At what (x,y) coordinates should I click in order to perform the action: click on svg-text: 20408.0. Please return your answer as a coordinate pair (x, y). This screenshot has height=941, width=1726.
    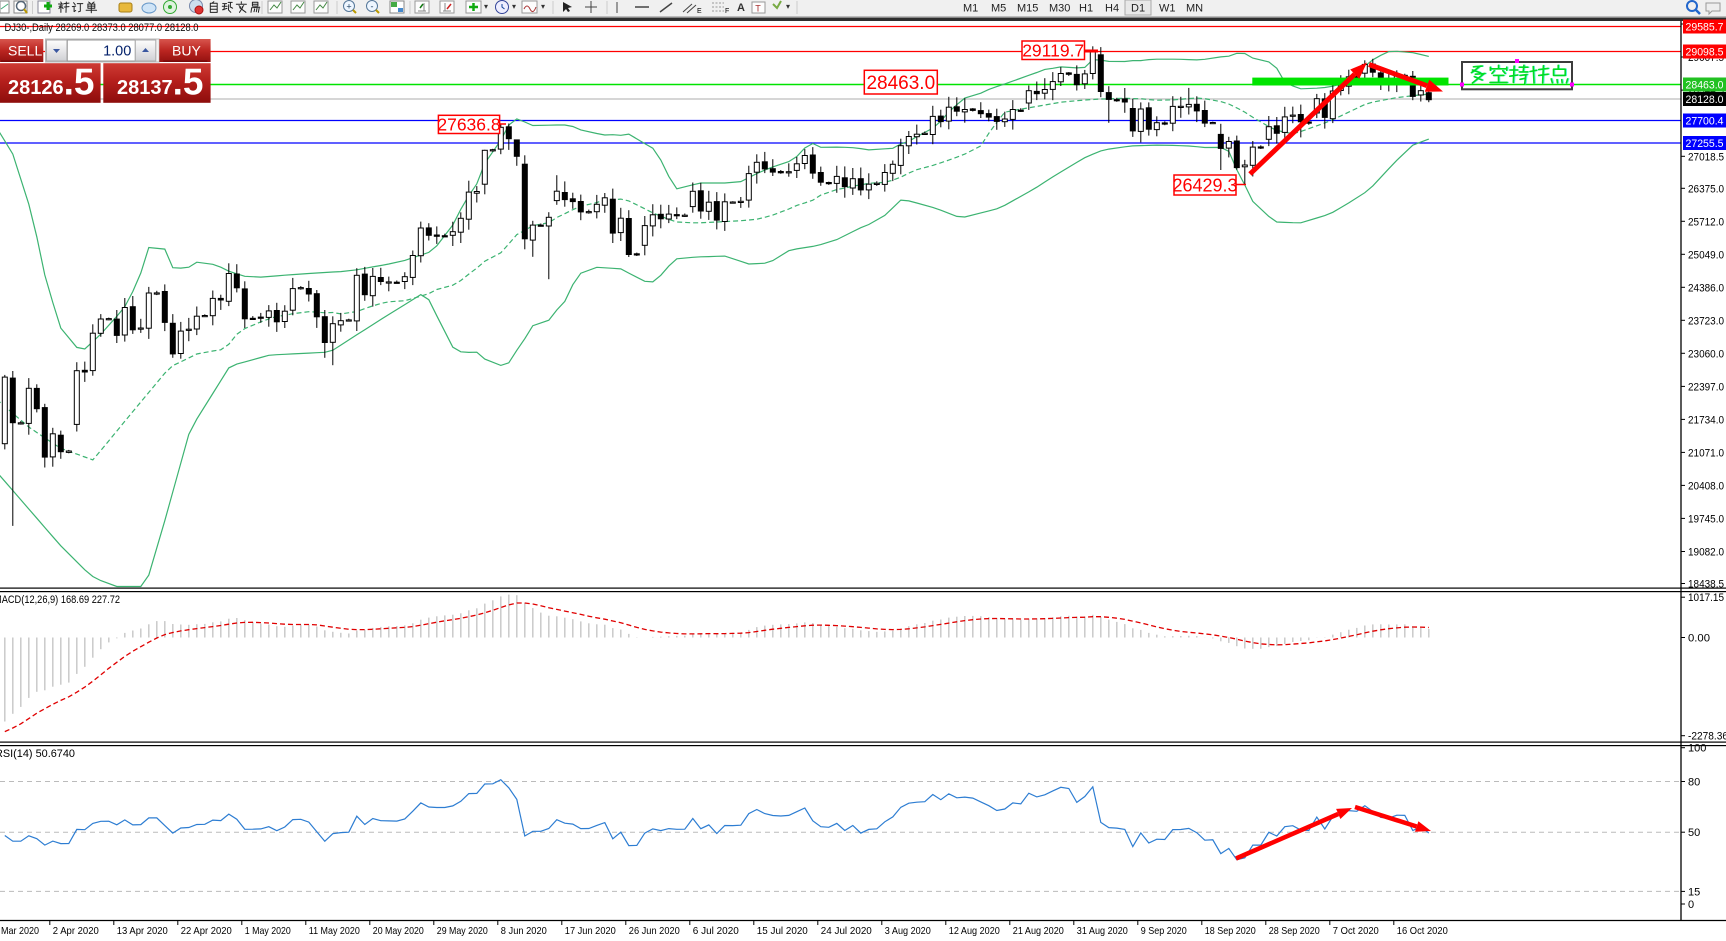
    Looking at the image, I should click on (1706, 486).